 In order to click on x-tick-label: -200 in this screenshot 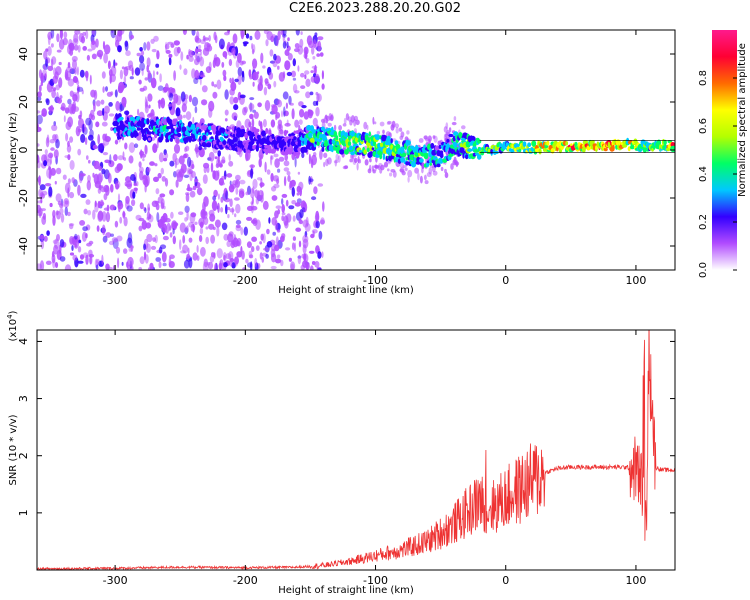, I will do `click(245, 580)`.